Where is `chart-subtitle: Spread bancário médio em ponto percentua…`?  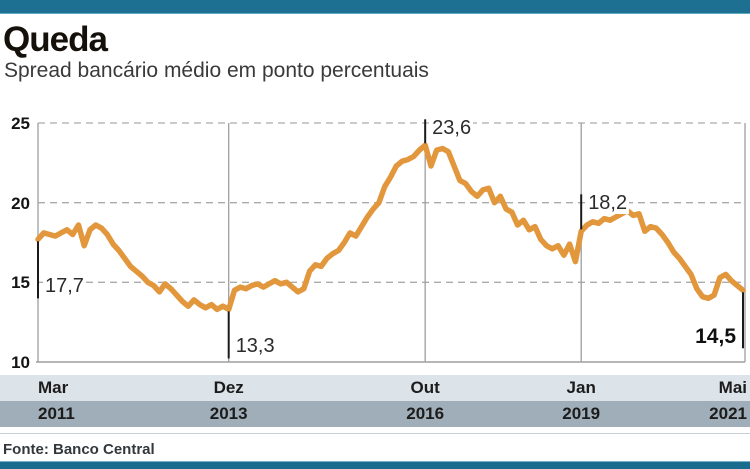 chart-subtitle: Spread bancário médio em ponto percentua… is located at coordinates (216, 70).